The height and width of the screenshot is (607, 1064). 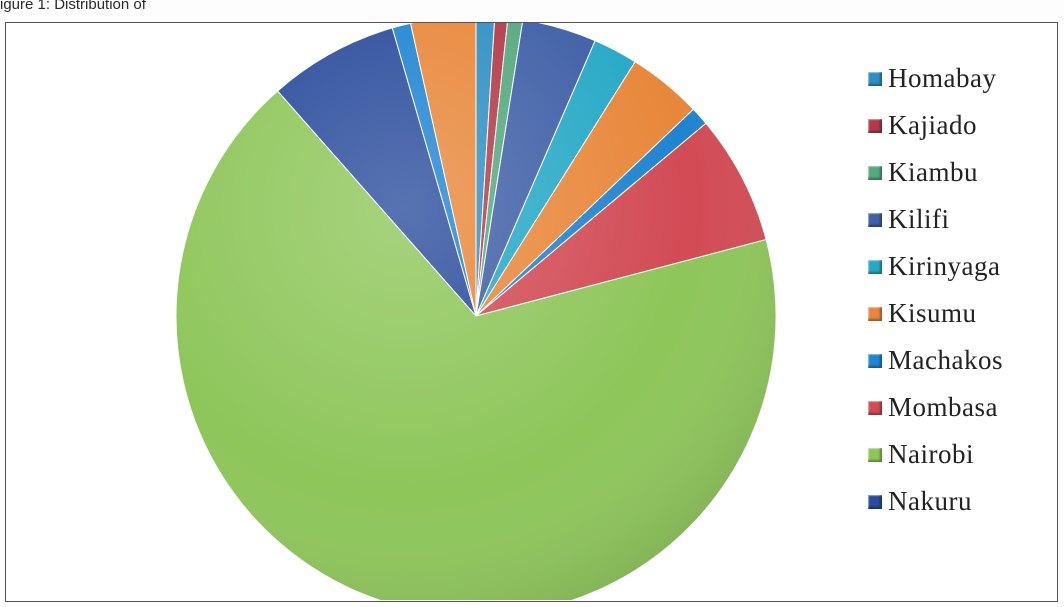 What do you see at coordinates (933, 172) in the screenshot?
I see `legend-label: Kiambu` at bounding box center [933, 172].